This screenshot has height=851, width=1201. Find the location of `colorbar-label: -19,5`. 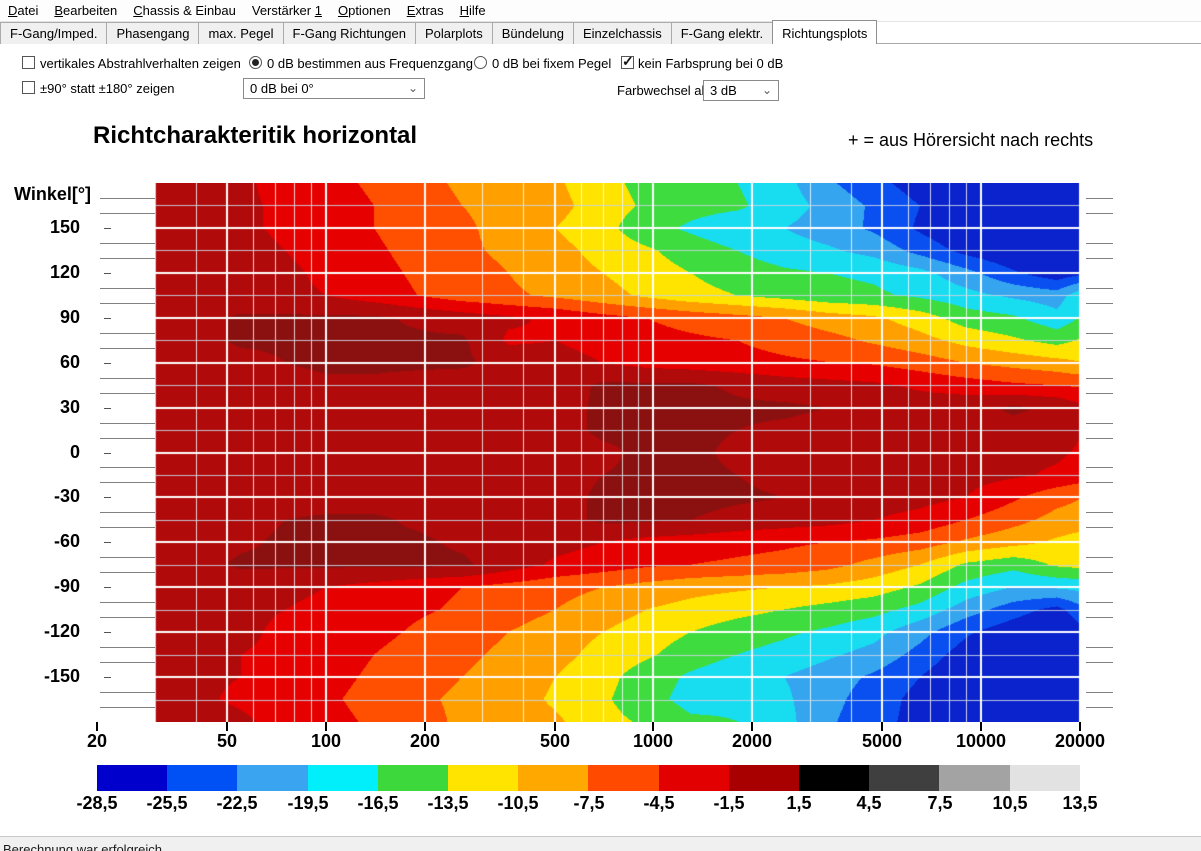

colorbar-label: -19,5 is located at coordinates (308, 803).